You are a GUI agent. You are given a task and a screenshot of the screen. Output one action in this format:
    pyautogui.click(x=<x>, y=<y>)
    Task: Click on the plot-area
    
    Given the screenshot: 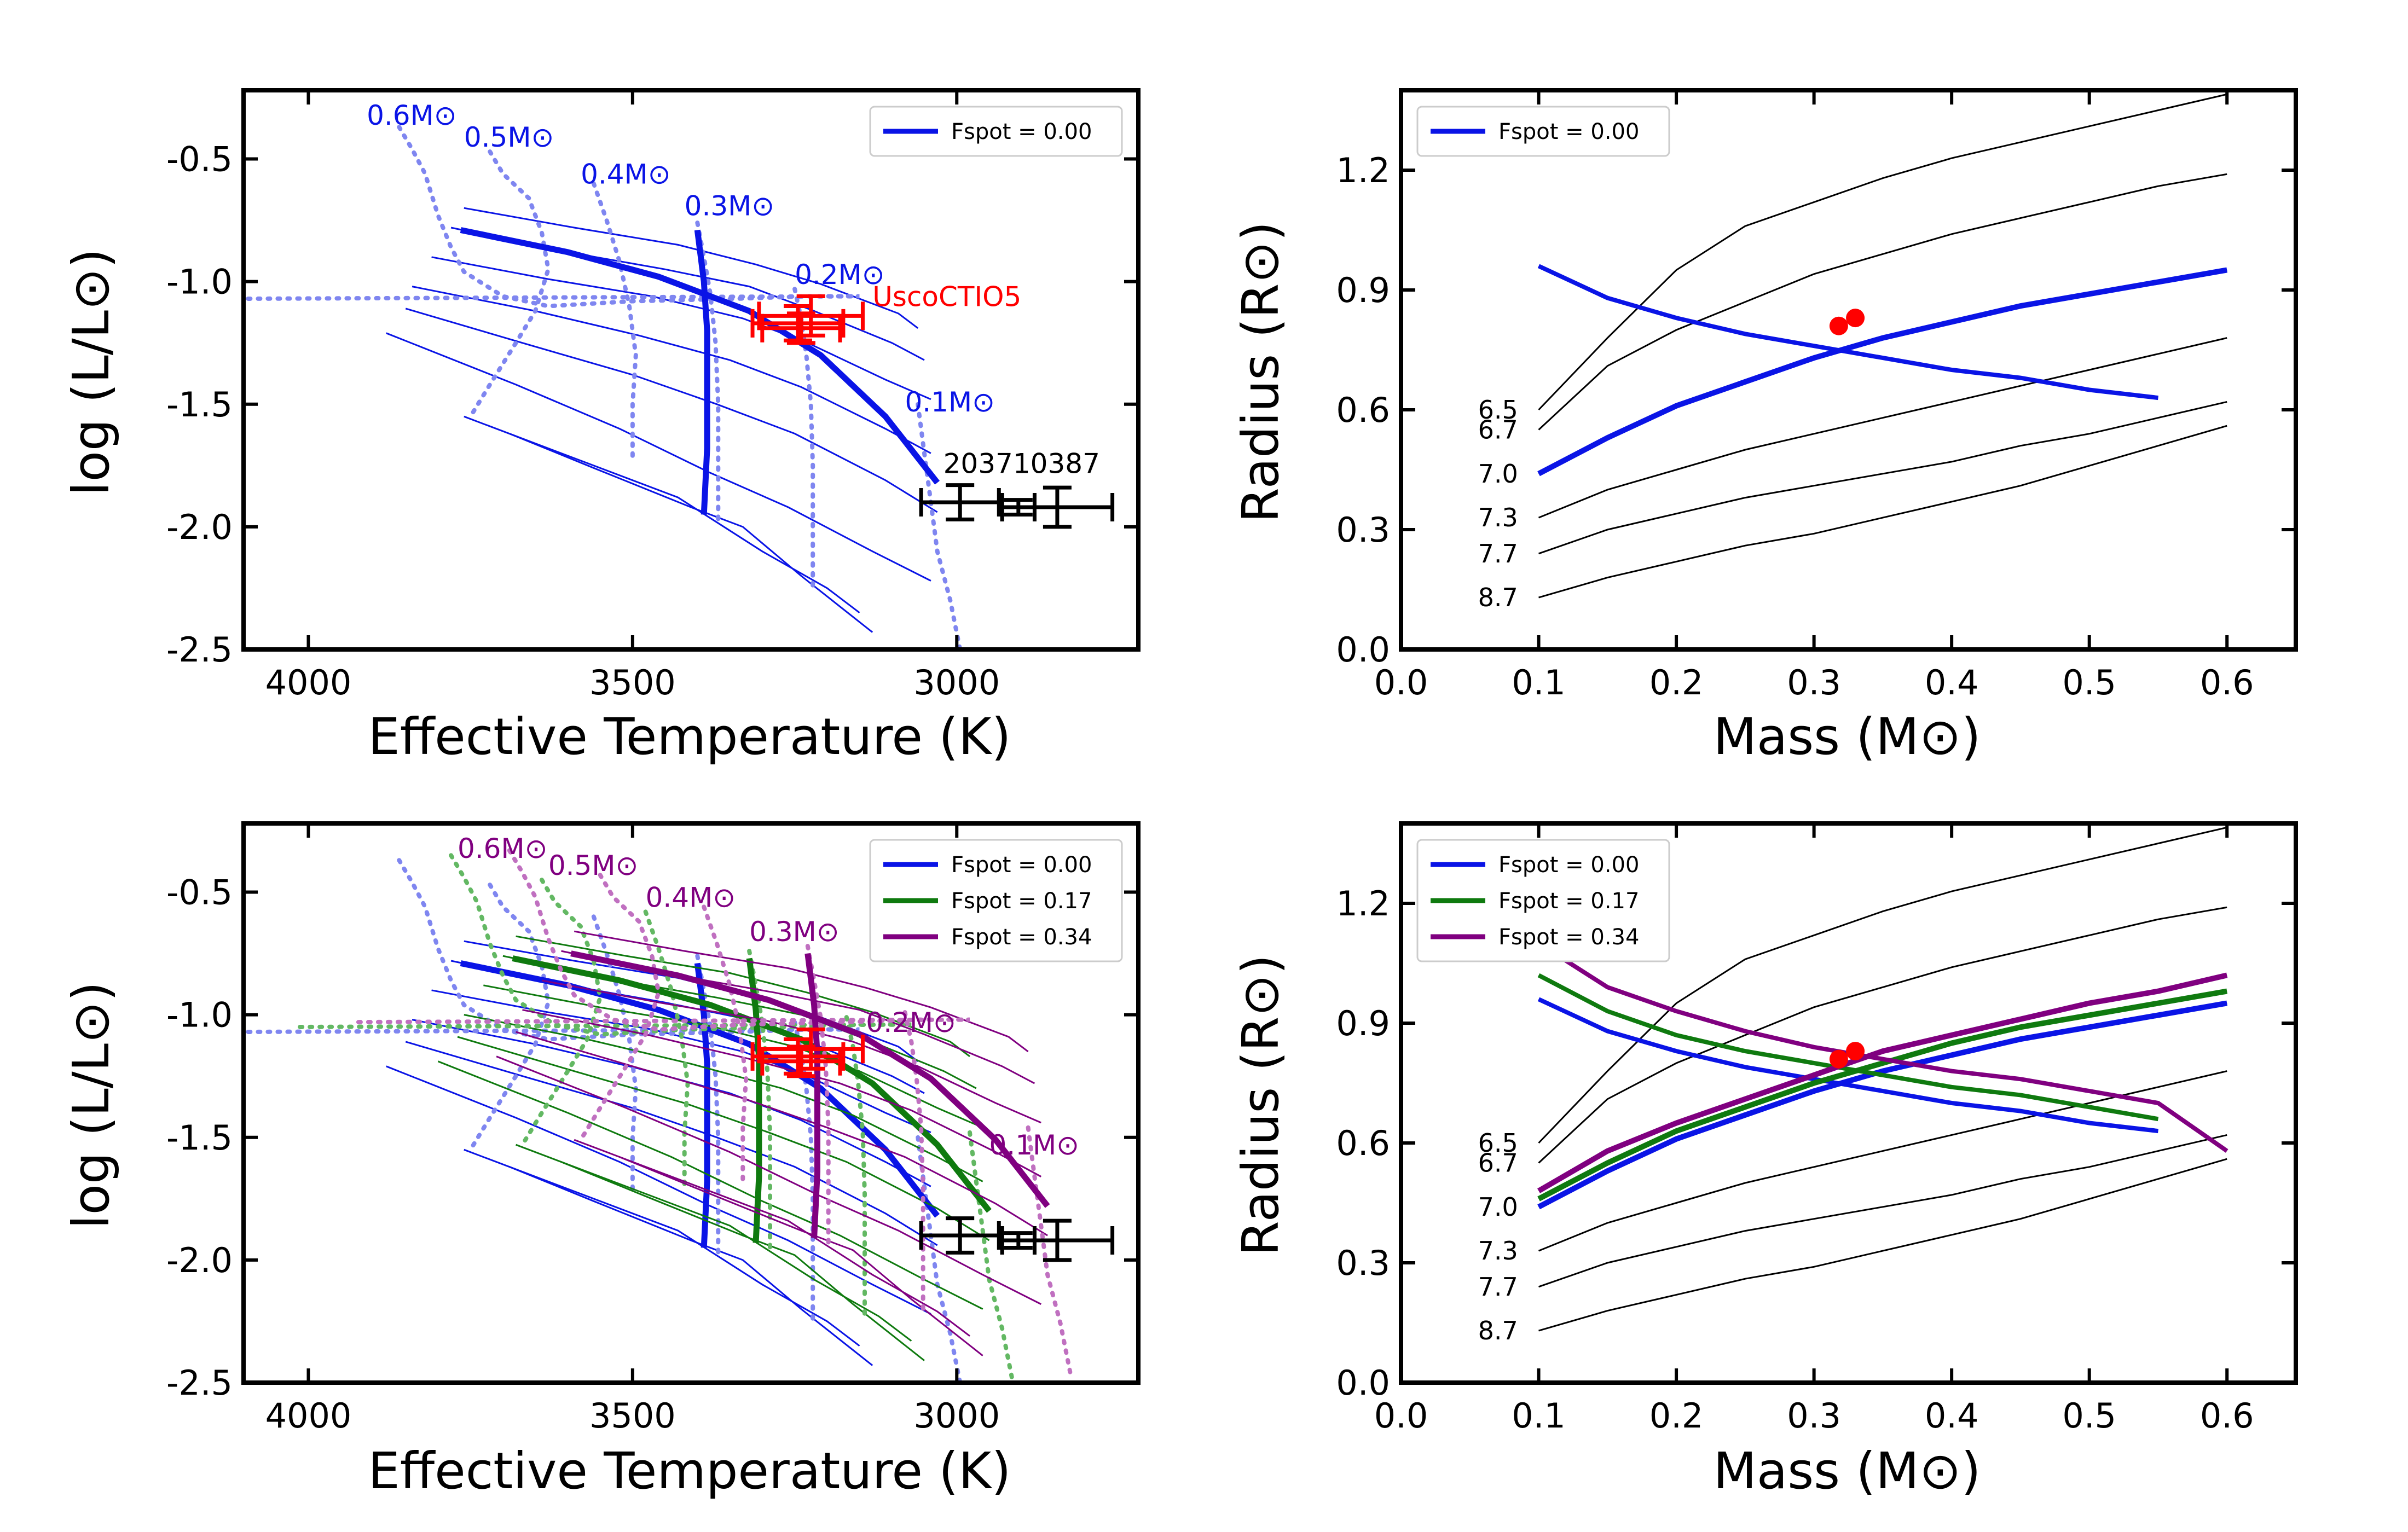 What is the action you would take?
    pyautogui.click(x=1882, y=1079)
    